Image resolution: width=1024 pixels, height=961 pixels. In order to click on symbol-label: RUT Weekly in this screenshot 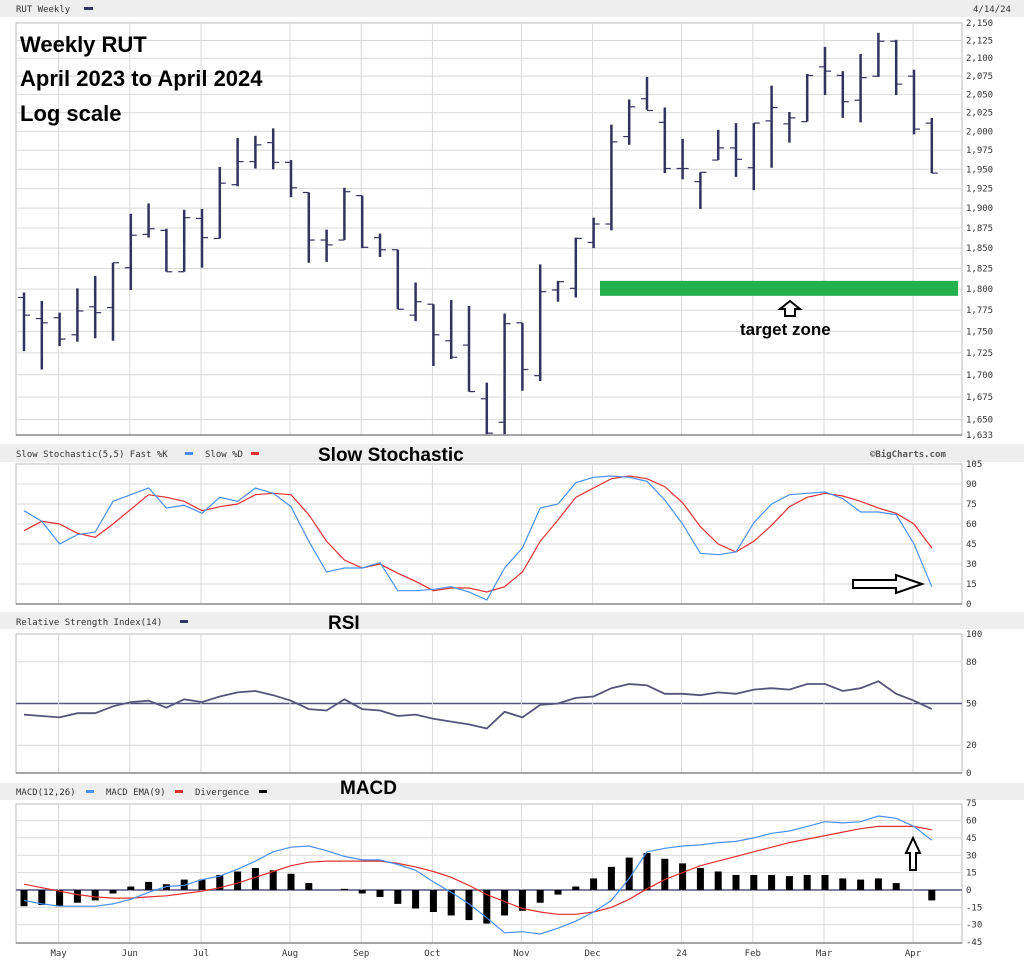, I will do `click(43, 10)`.